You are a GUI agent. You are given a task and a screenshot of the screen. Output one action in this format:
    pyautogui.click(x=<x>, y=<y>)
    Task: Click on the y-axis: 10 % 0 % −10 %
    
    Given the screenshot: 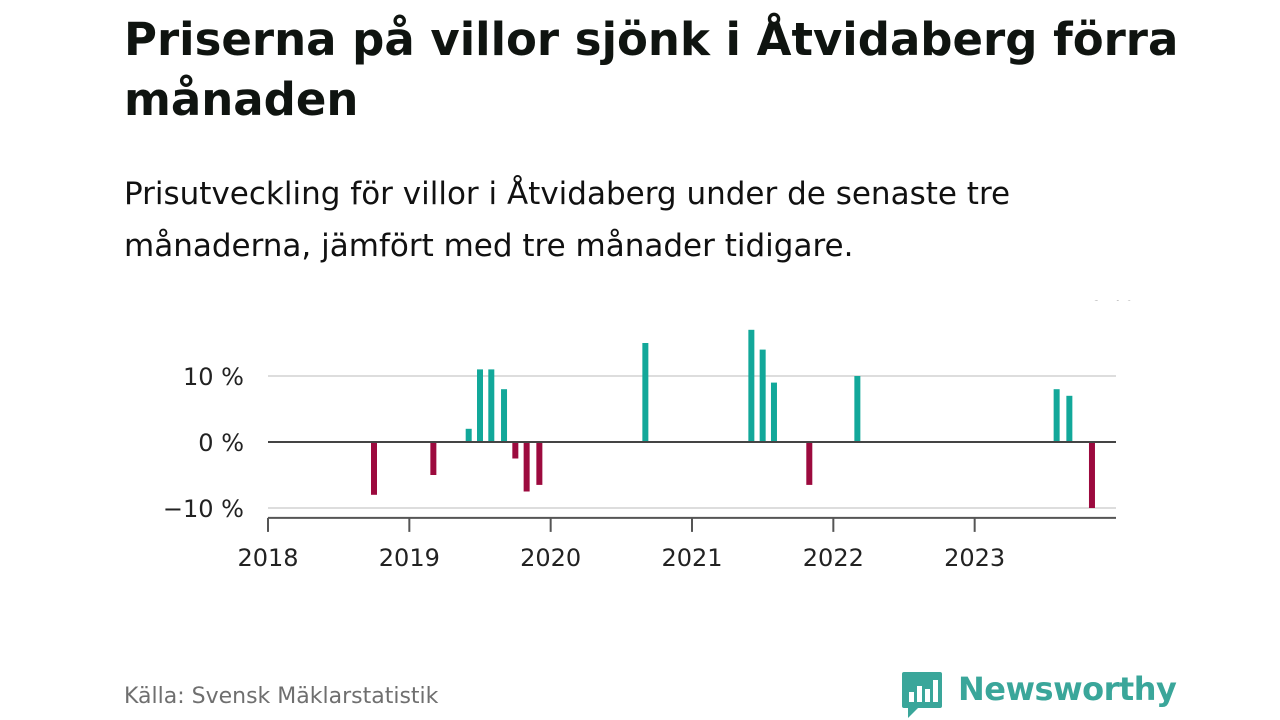 What is the action you would take?
    pyautogui.click(x=203, y=443)
    